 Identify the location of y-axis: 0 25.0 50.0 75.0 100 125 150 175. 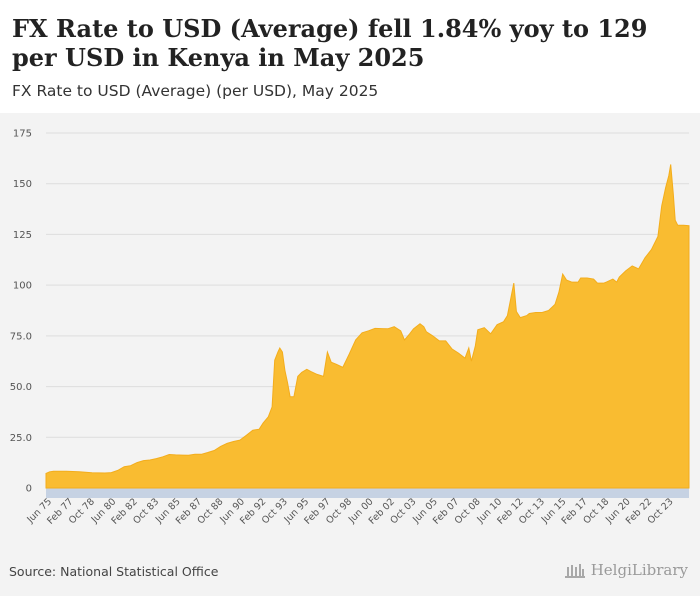
(21, 312).